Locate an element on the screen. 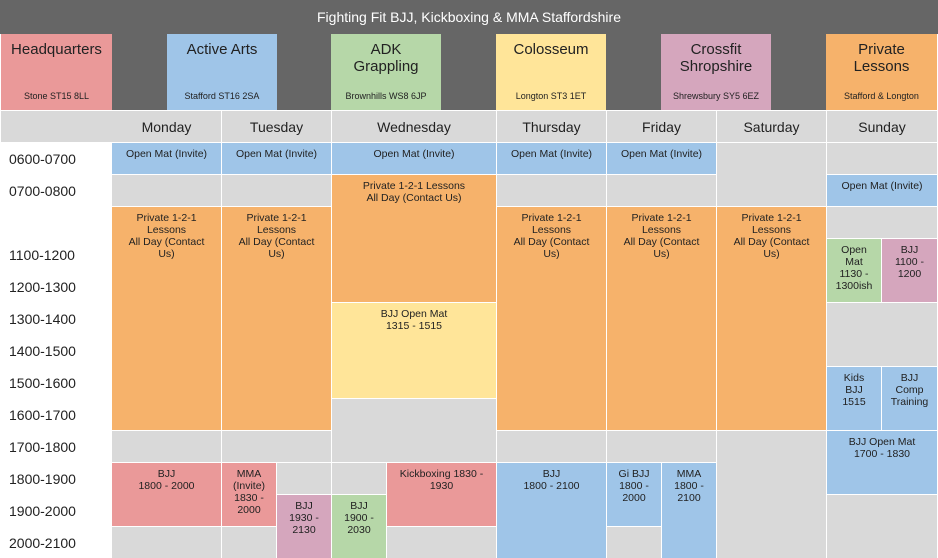 This screenshot has width=938, height=558. time-label: 0600-0700 is located at coordinates (56, 158).